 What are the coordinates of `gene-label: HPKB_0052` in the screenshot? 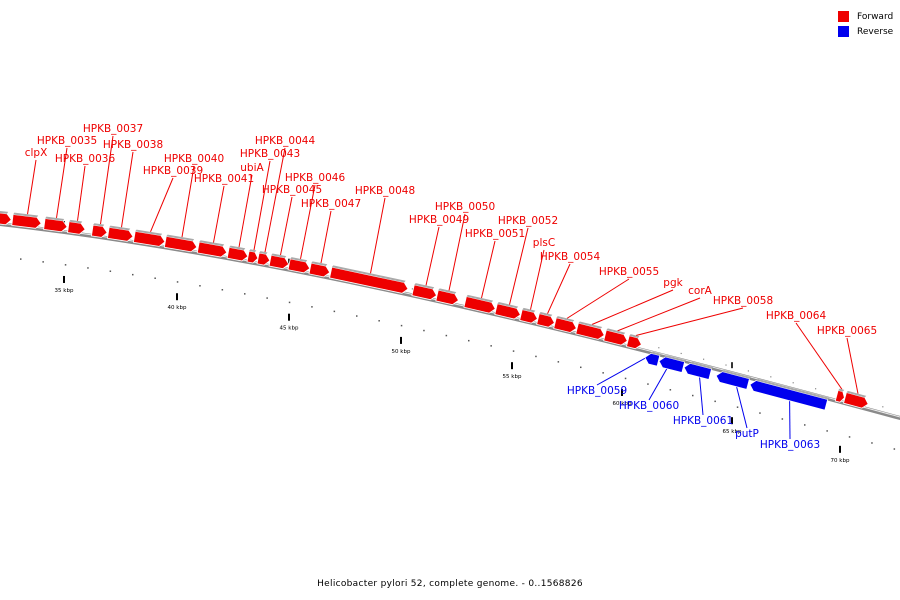 It's located at (528, 221).